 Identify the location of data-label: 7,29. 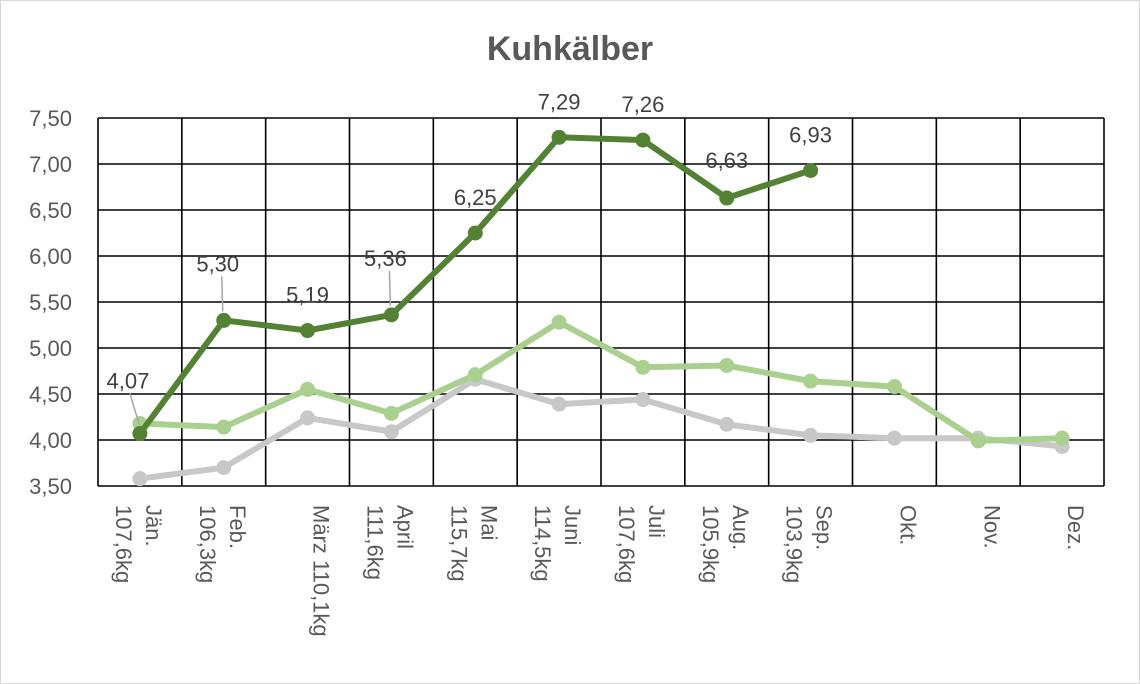
(559, 101).